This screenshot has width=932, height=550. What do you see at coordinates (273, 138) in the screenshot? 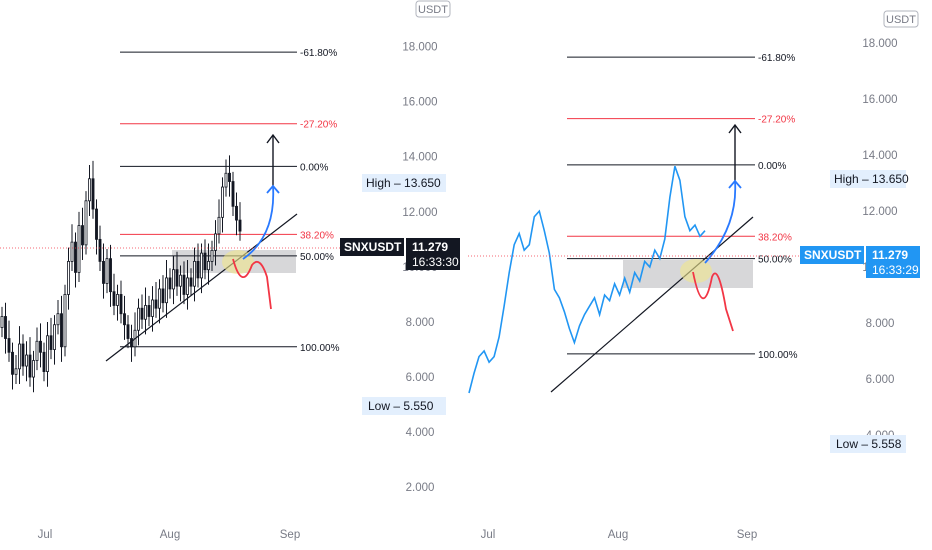
I see `target-arrow-head` at bounding box center [273, 138].